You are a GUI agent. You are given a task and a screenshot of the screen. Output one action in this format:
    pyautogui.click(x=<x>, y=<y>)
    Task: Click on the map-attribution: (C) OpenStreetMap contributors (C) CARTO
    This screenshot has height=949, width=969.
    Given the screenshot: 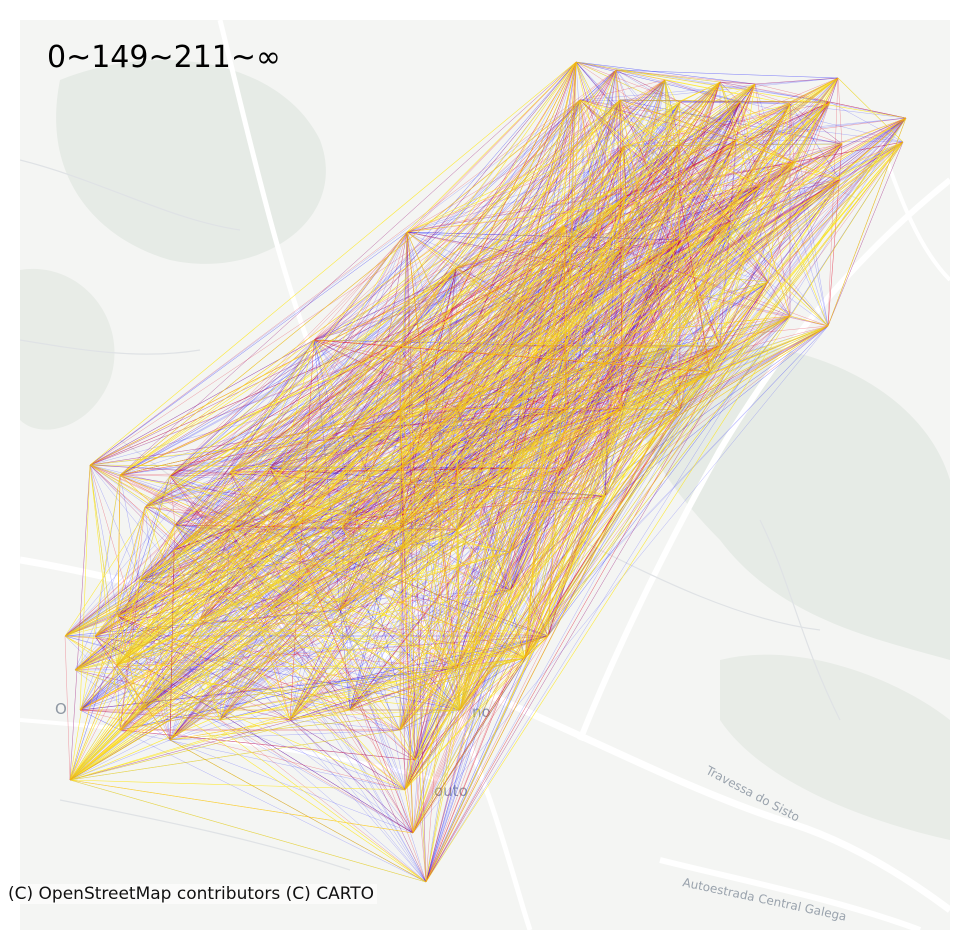 What is the action you would take?
    pyautogui.click(x=191, y=894)
    